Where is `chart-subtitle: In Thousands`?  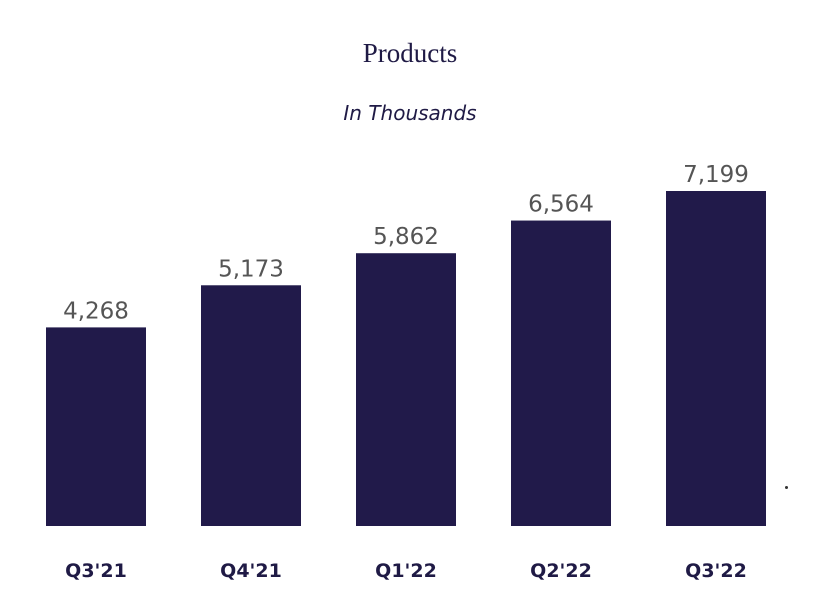
chart-subtitle: In Thousands is located at coordinates (410, 113).